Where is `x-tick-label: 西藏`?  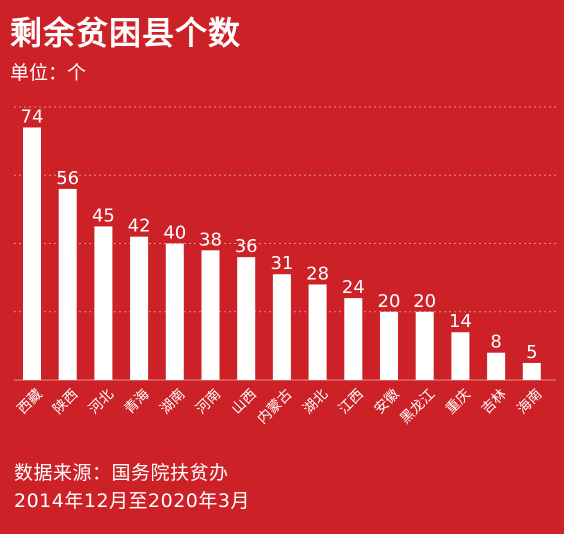
x-tick-label: 西藏 is located at coordinates (29, 401).